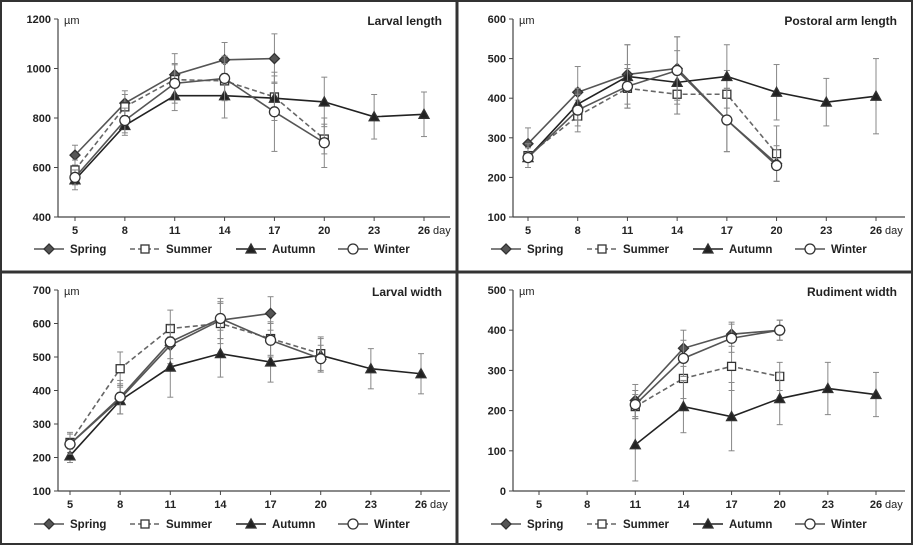 The image size is (913, 545). What do you see at coordinates (42, 459) in the screenshot?
I see `y-tick-label: 200` at bounding box center [42, 459].